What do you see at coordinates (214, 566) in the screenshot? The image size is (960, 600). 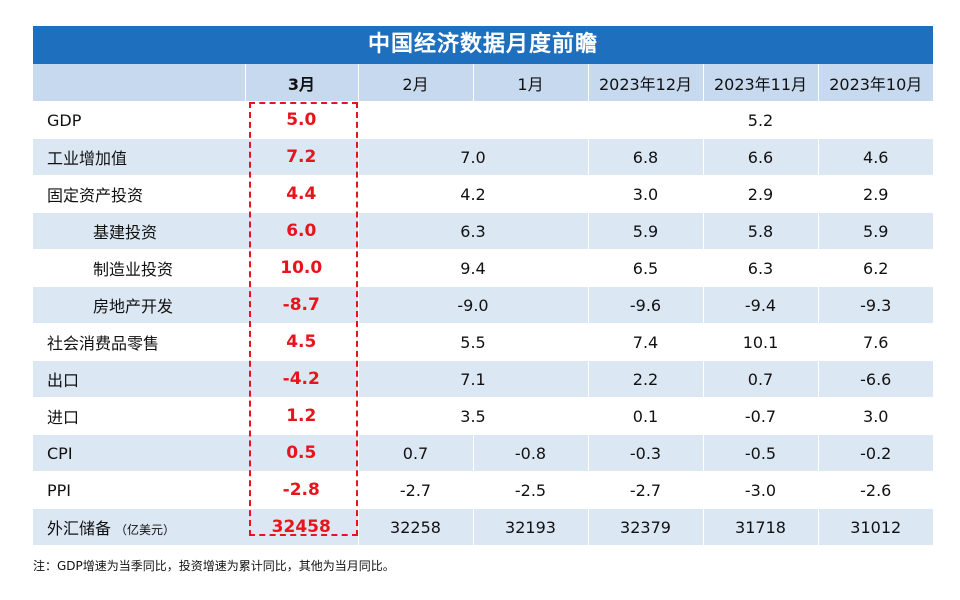 I see `footnote: 注：GDP增速为当季同比，投资增速为累计同比，其他为当月同比。` at bounding box center [214, 566].